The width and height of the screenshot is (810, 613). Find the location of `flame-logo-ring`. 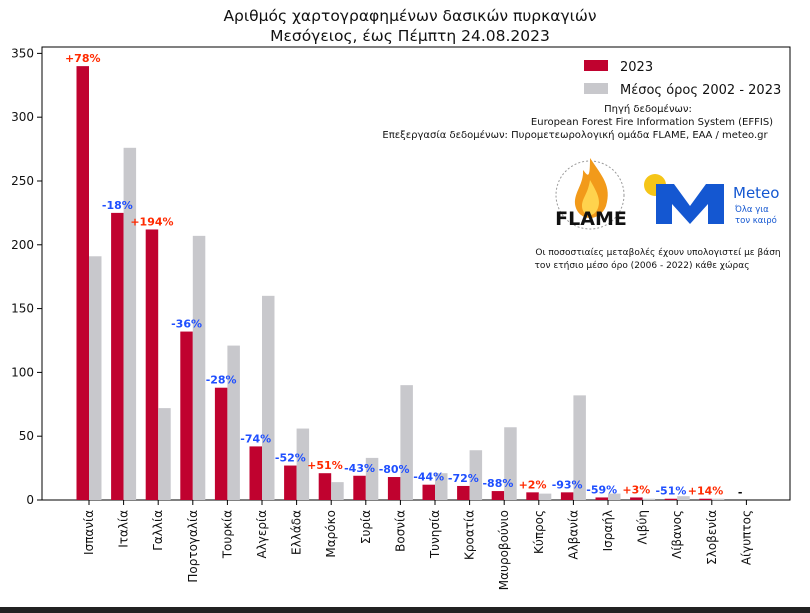

flame-logo-ring is located at coordinates (590, 195).